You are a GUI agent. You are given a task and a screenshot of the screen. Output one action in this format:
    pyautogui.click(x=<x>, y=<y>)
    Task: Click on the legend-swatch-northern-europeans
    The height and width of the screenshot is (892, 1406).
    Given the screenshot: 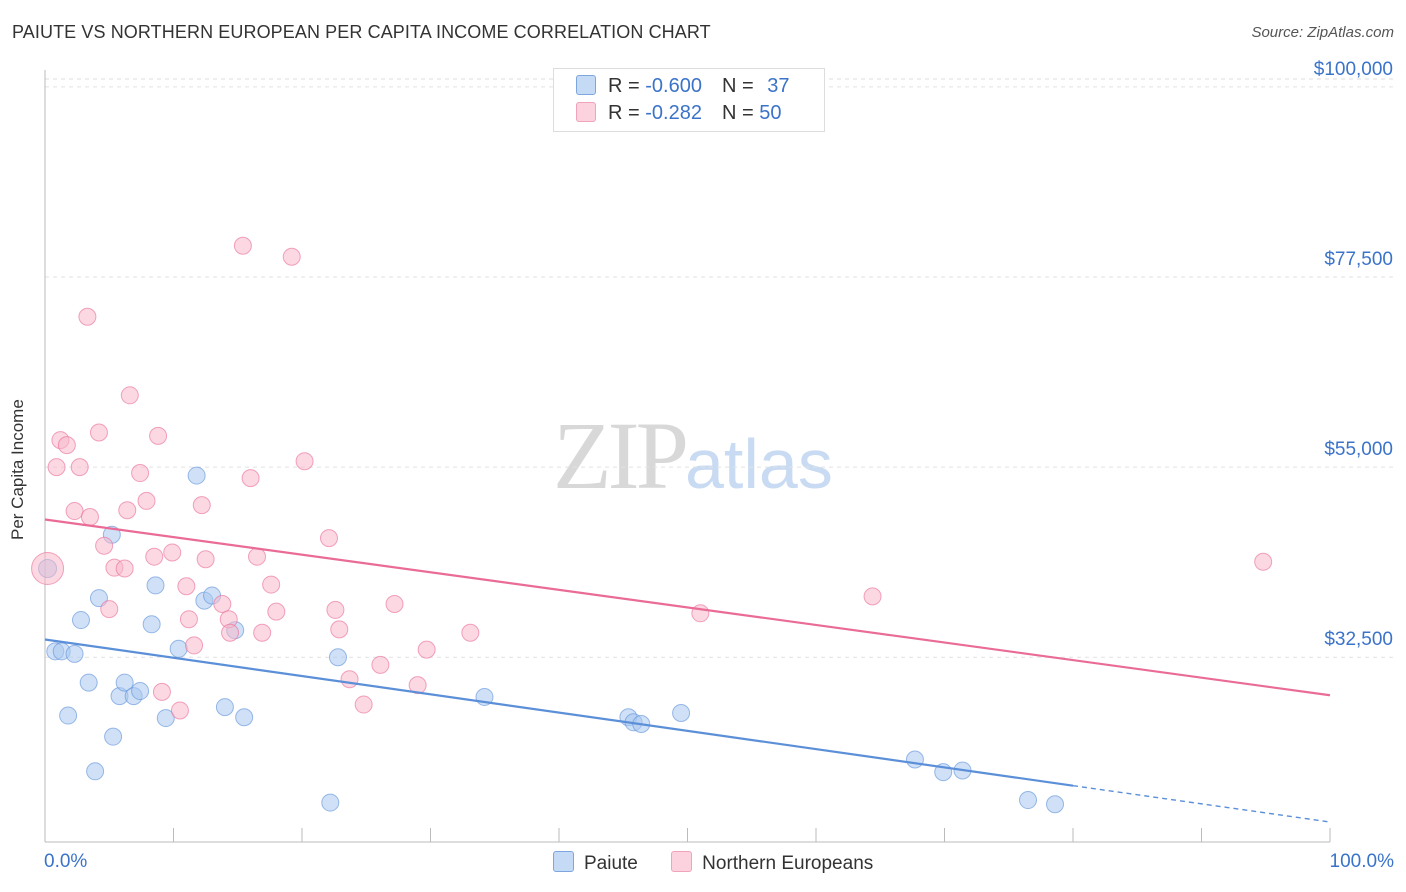 What is the action you would take?
    pyautogui.click(x=586, y=112)
    